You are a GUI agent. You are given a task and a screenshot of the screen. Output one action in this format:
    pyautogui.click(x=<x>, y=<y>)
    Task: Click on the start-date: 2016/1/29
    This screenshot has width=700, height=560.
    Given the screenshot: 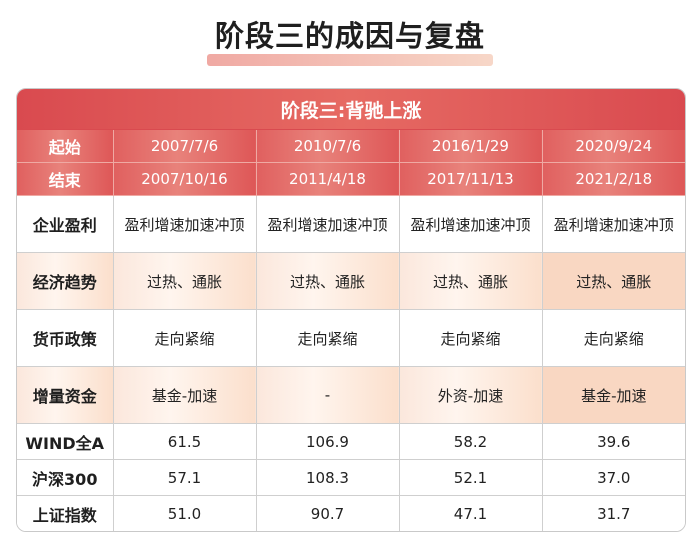 What is the action you would take?
    pyautogui.click(x=470, y=146)
    